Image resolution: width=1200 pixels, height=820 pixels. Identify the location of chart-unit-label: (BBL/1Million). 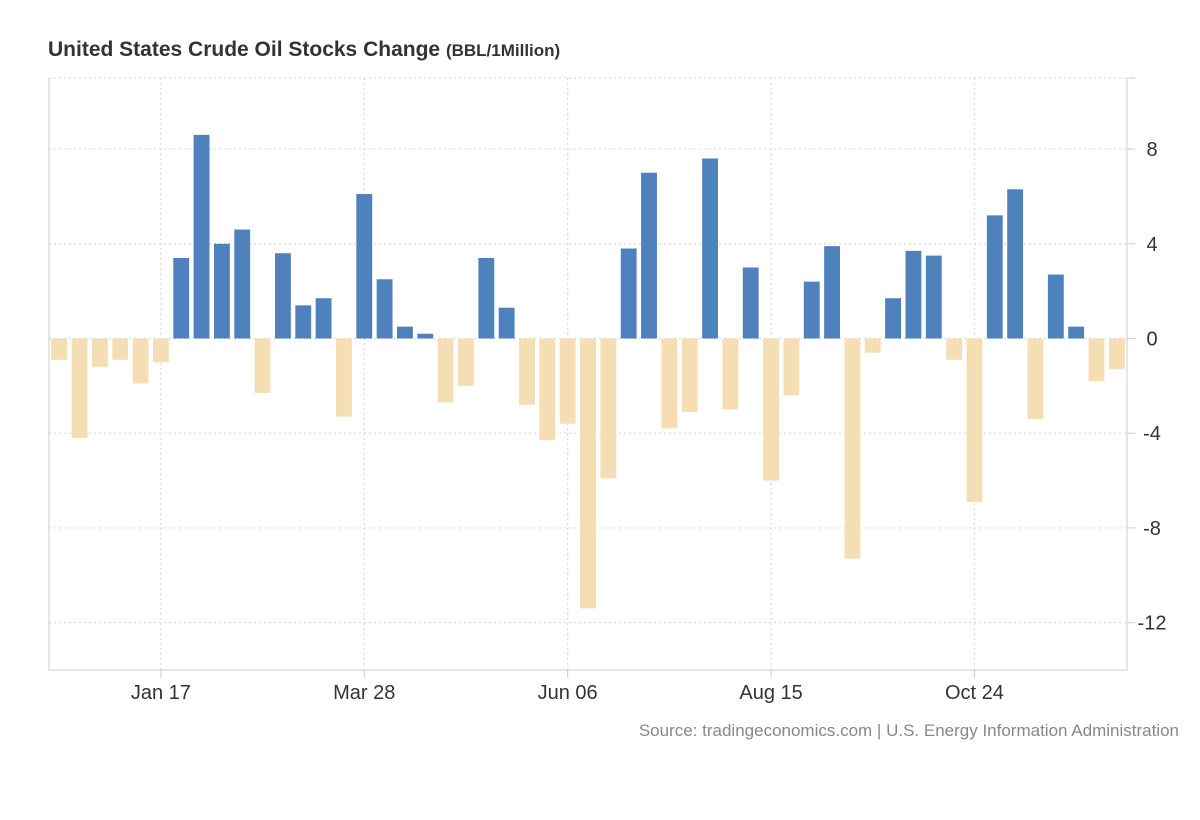
(503, 50).